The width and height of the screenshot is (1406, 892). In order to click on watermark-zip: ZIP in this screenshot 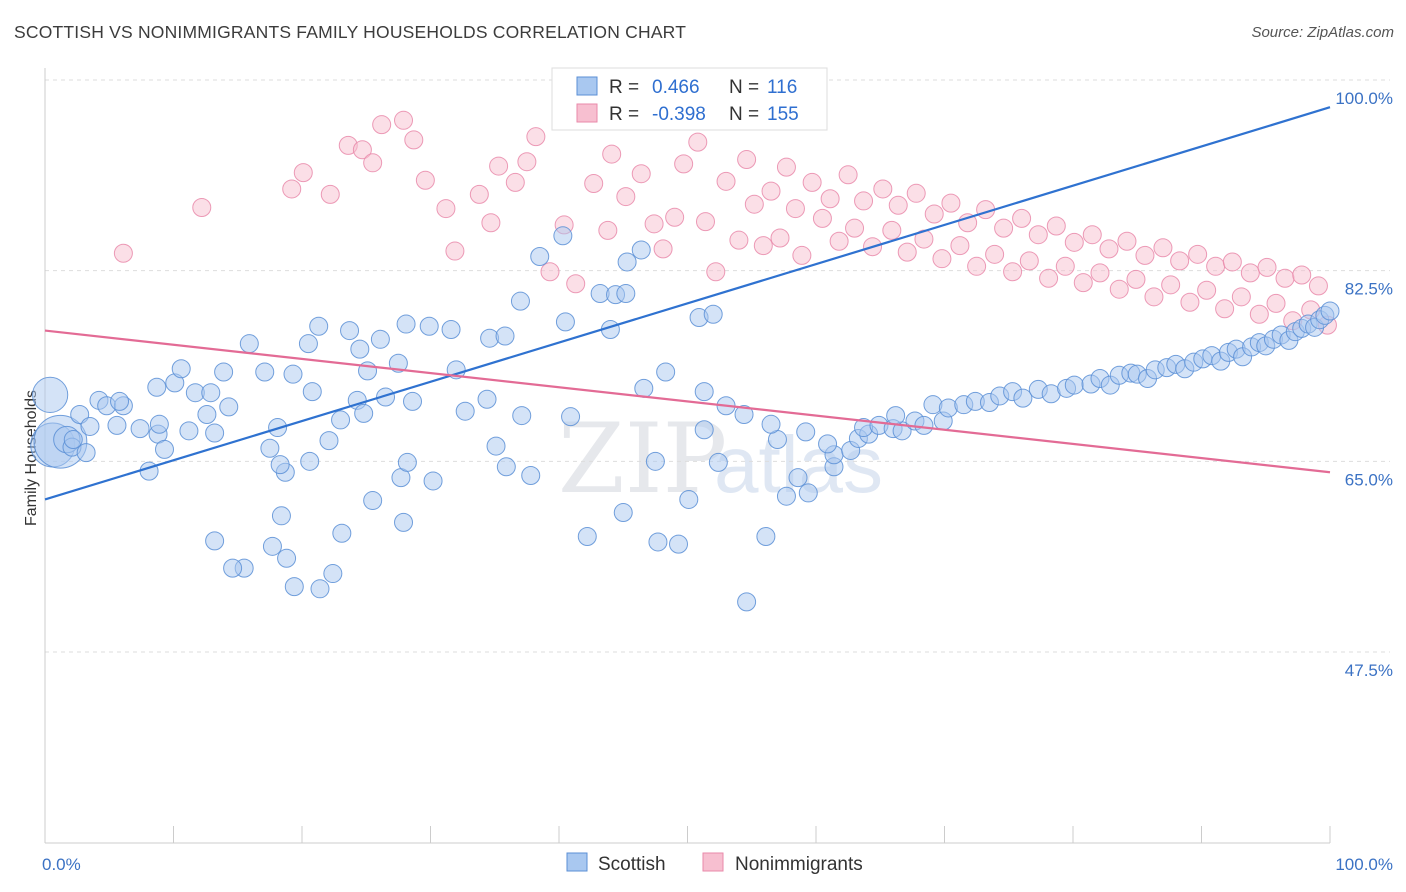, I will do `click(642, 459)`.